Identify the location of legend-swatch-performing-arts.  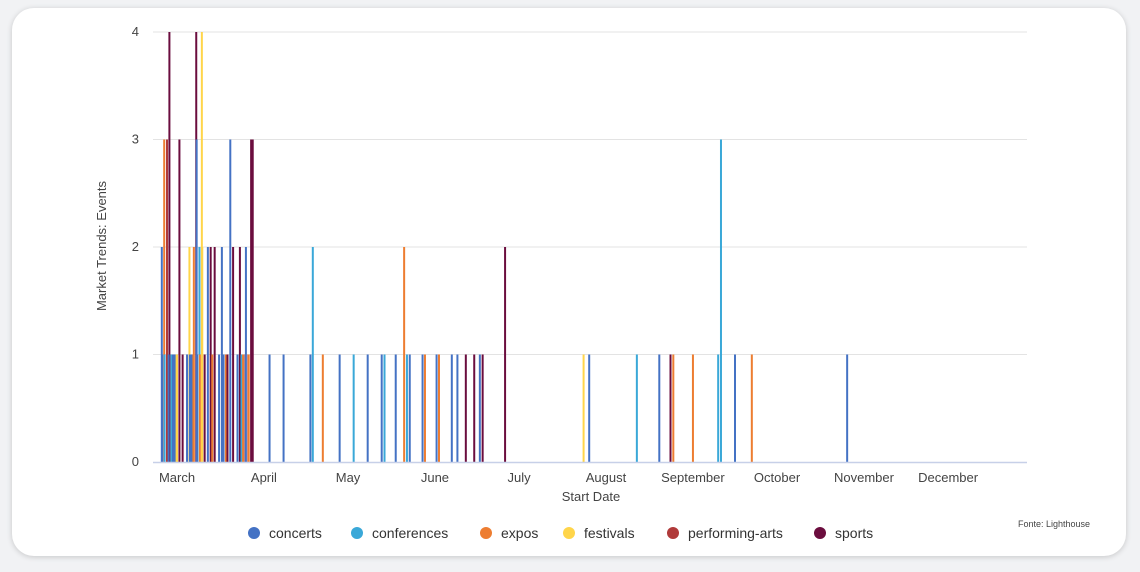
(673, 533).